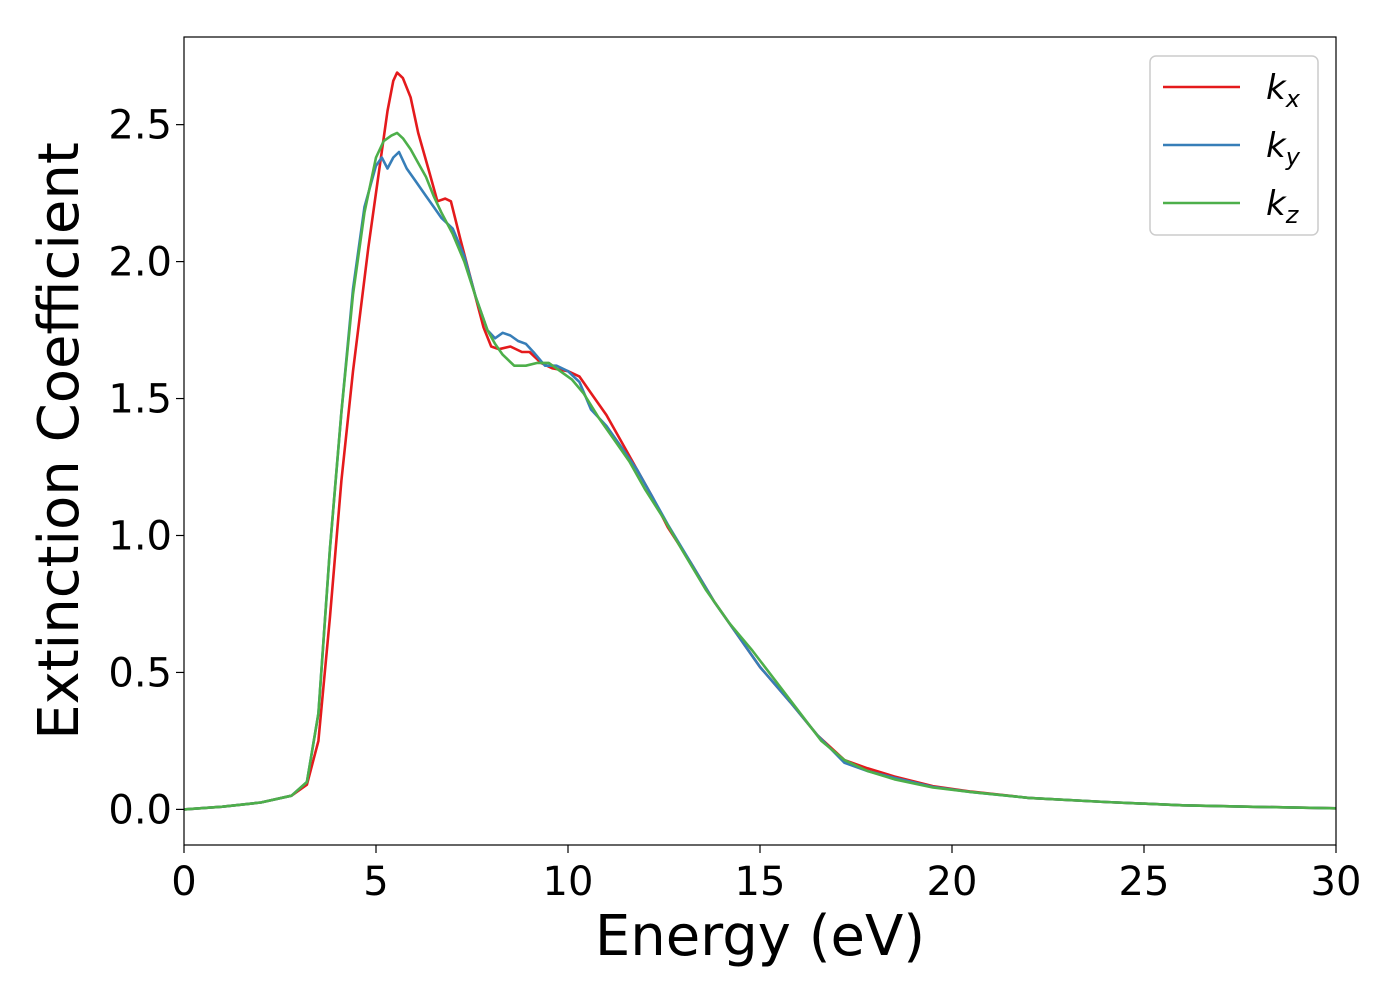  What do you see at coordinates (59, 441) in the screenshot?
I see `y-axis-title: Extinction Coefficient` at bounding box center [59, 441].